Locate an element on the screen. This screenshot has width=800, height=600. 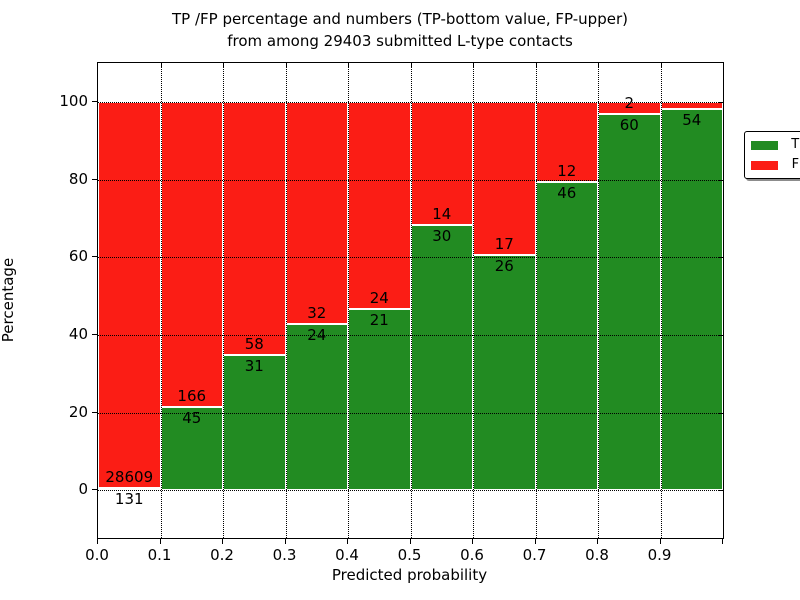
fp-count-label: 17 is located at coordinates (504, 244).